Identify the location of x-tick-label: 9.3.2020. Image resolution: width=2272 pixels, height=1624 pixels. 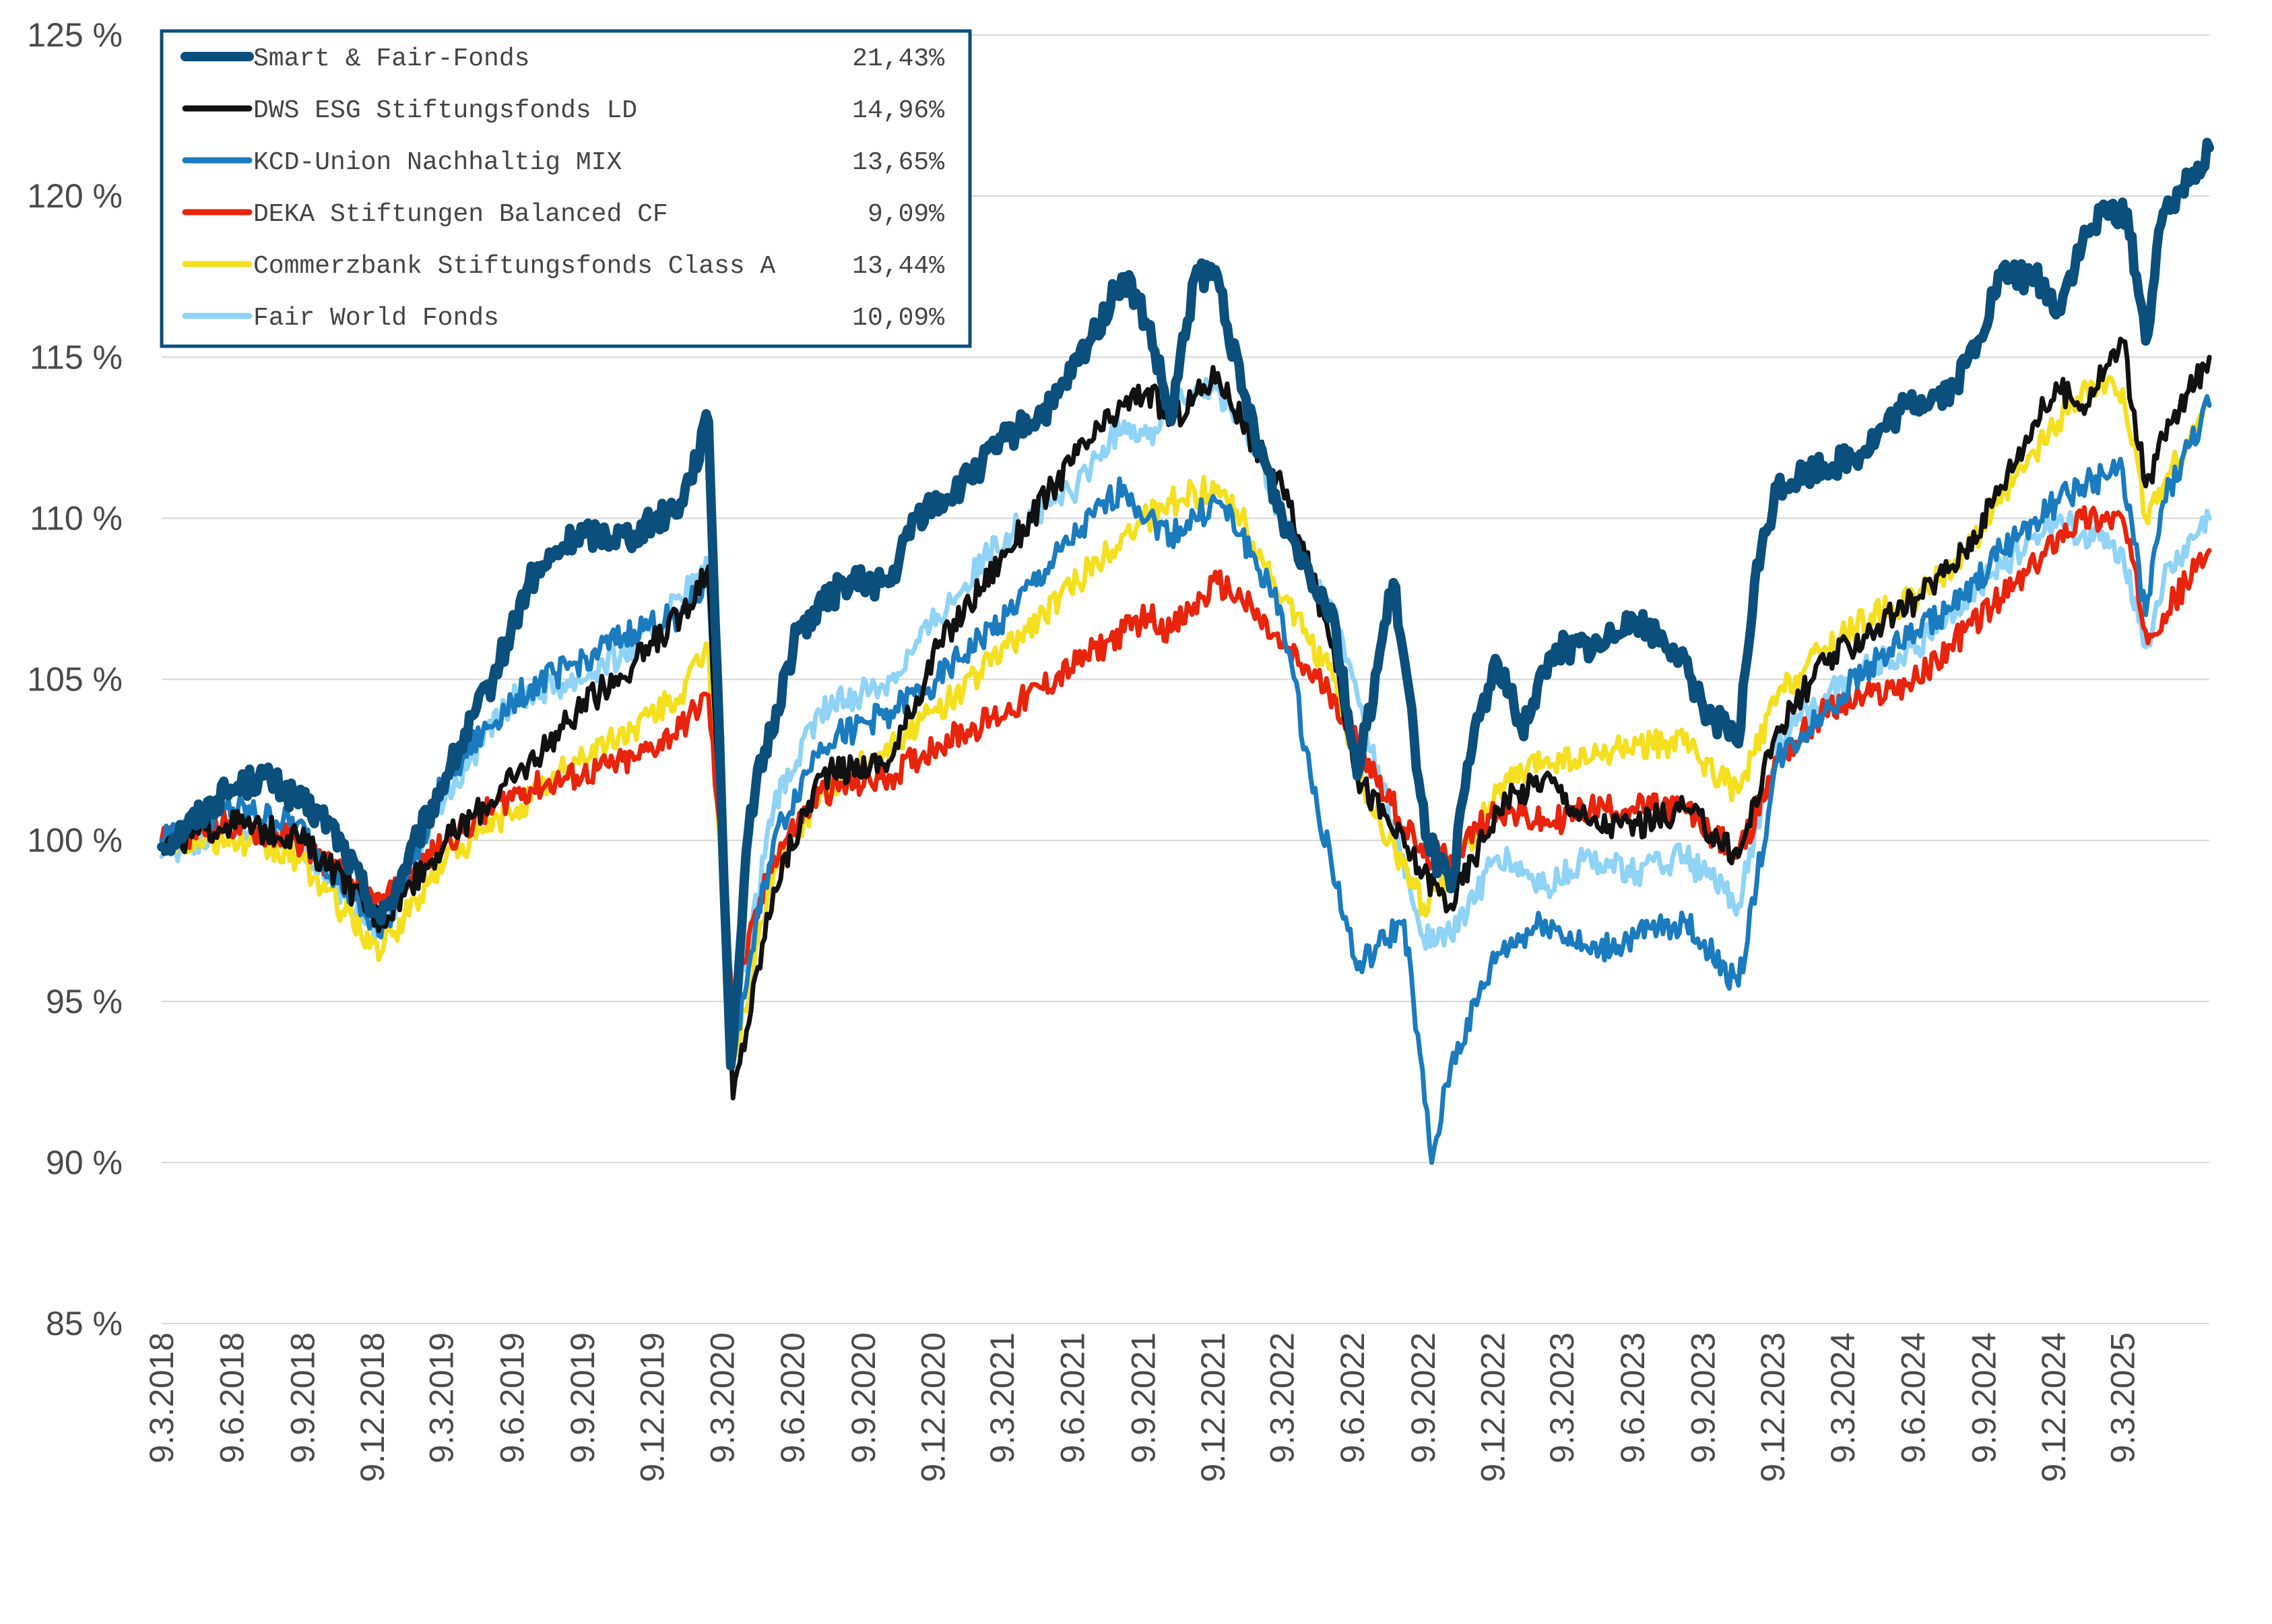
(722, 1398).